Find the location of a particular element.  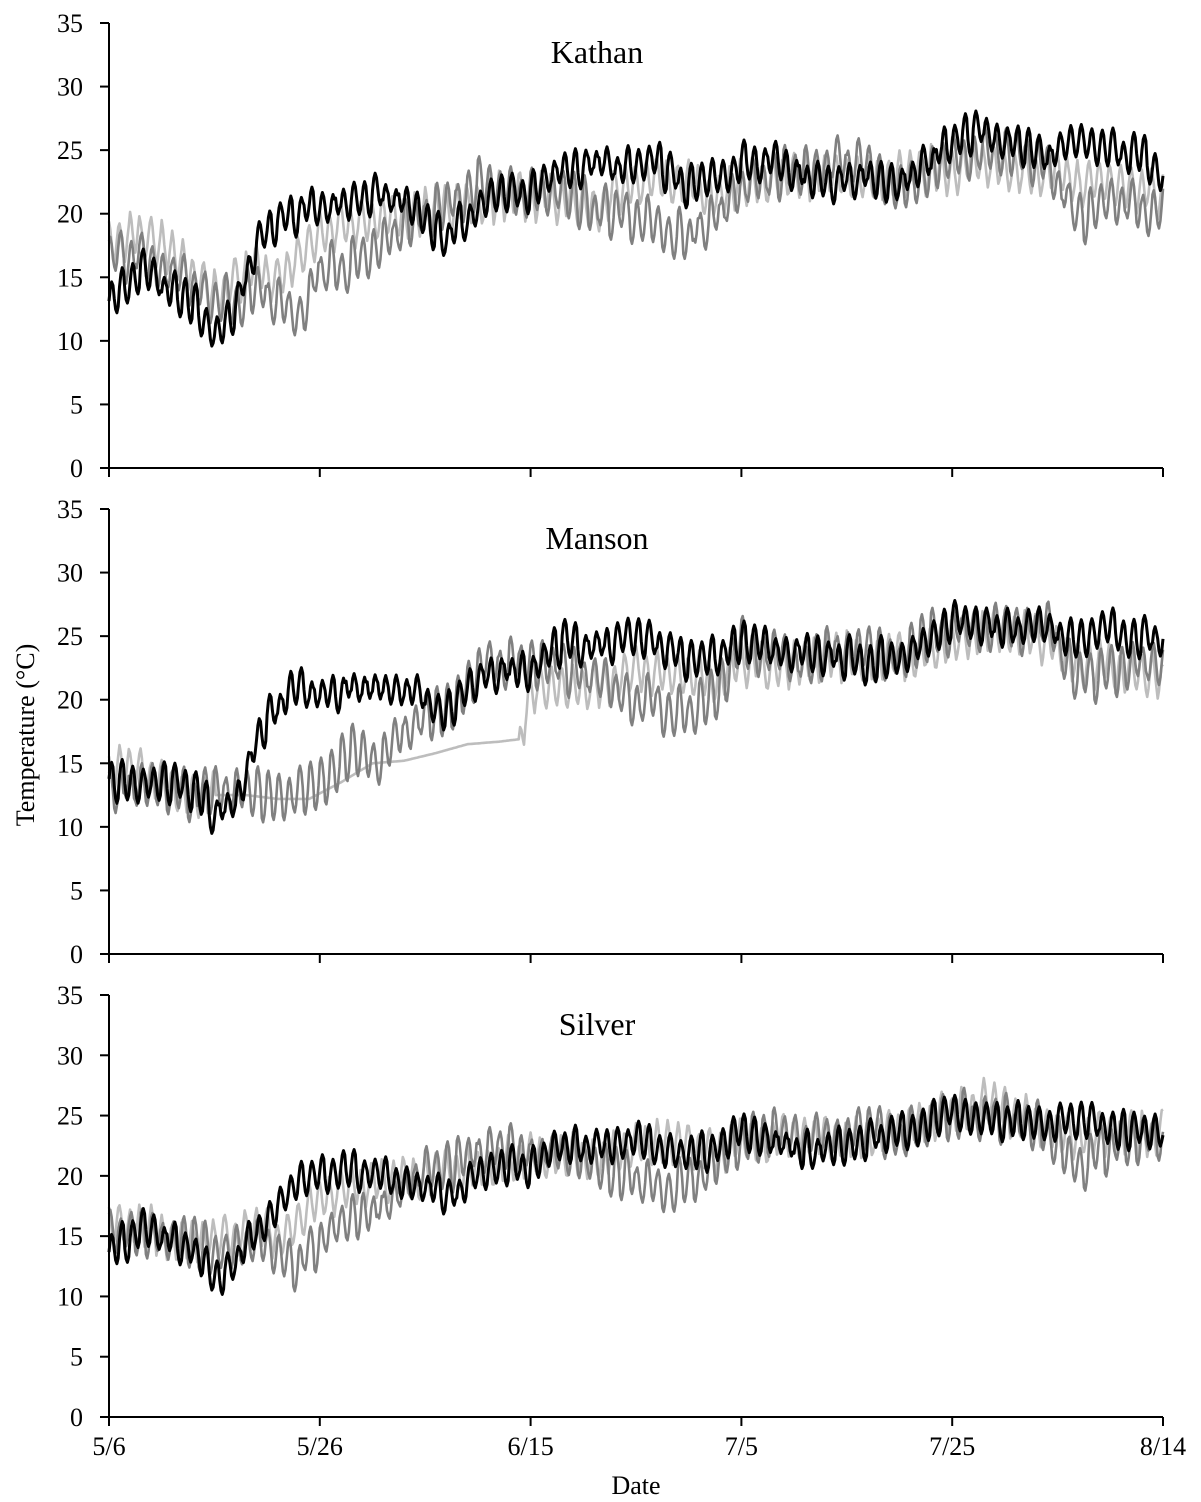

x-tick-label: 5/6 is located at coordinates (108, 1446).